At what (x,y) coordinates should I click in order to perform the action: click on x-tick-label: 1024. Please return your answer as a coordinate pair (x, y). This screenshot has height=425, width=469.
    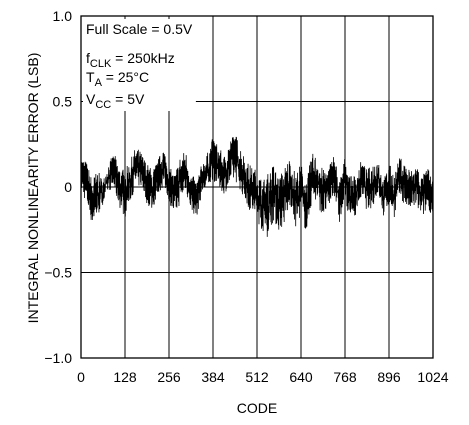
    Looking at the image, I should click on (432, 377).